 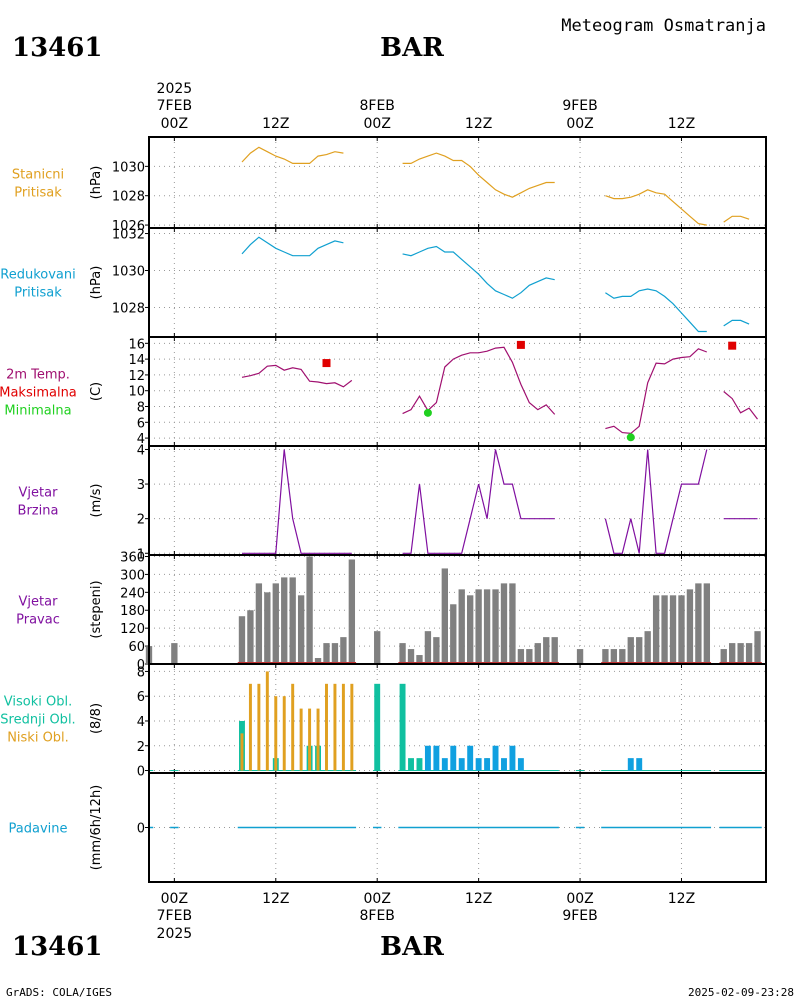 I want to click on y-tick-label: 180, so click(x=132, y=611).